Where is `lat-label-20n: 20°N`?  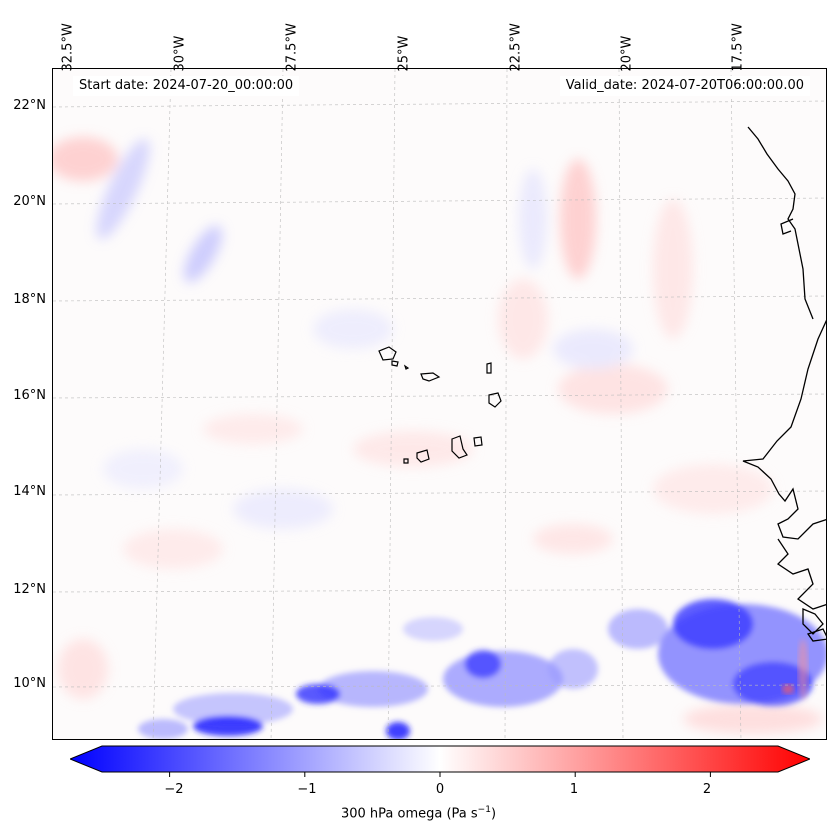 lat-label-20n: 20°N is located at coordinates (29, 201).